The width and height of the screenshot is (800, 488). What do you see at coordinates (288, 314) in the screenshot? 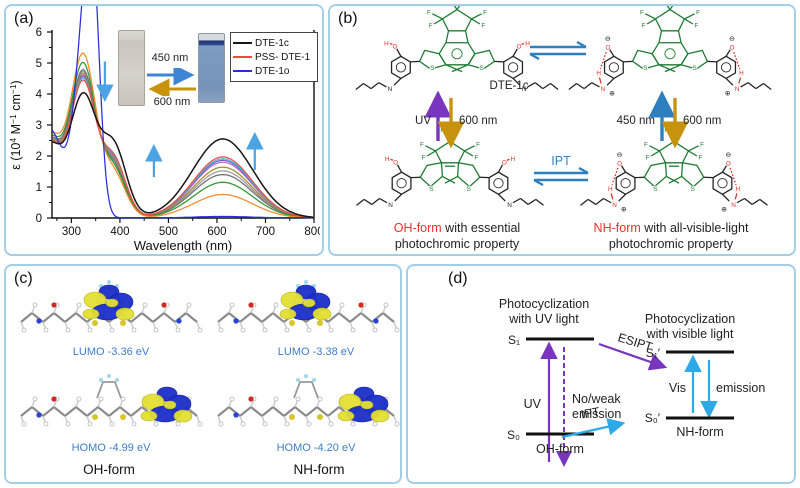
I see `orbital-lobe` at bounding box center [288, 314].